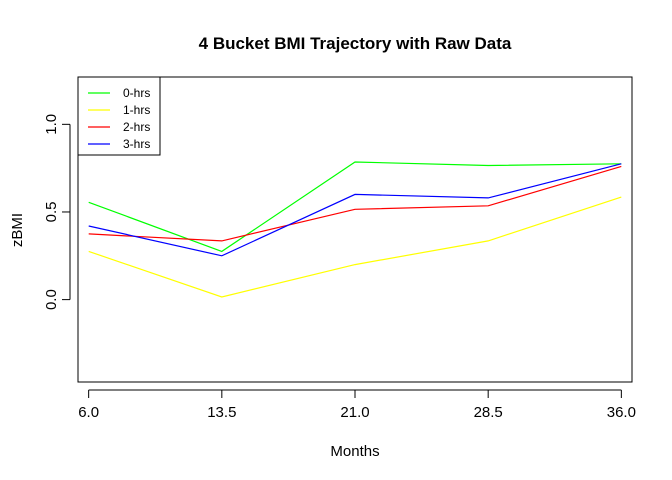  Describe the element at coordinates (88, 412) in the screenshot. I see `x-tick-label: 6.0` at that location.